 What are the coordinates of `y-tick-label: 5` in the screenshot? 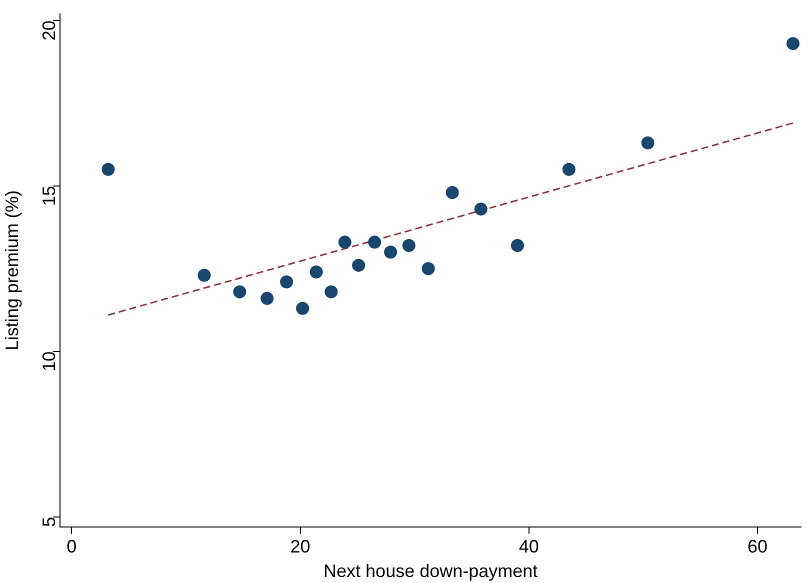 It's located at (49, 521).